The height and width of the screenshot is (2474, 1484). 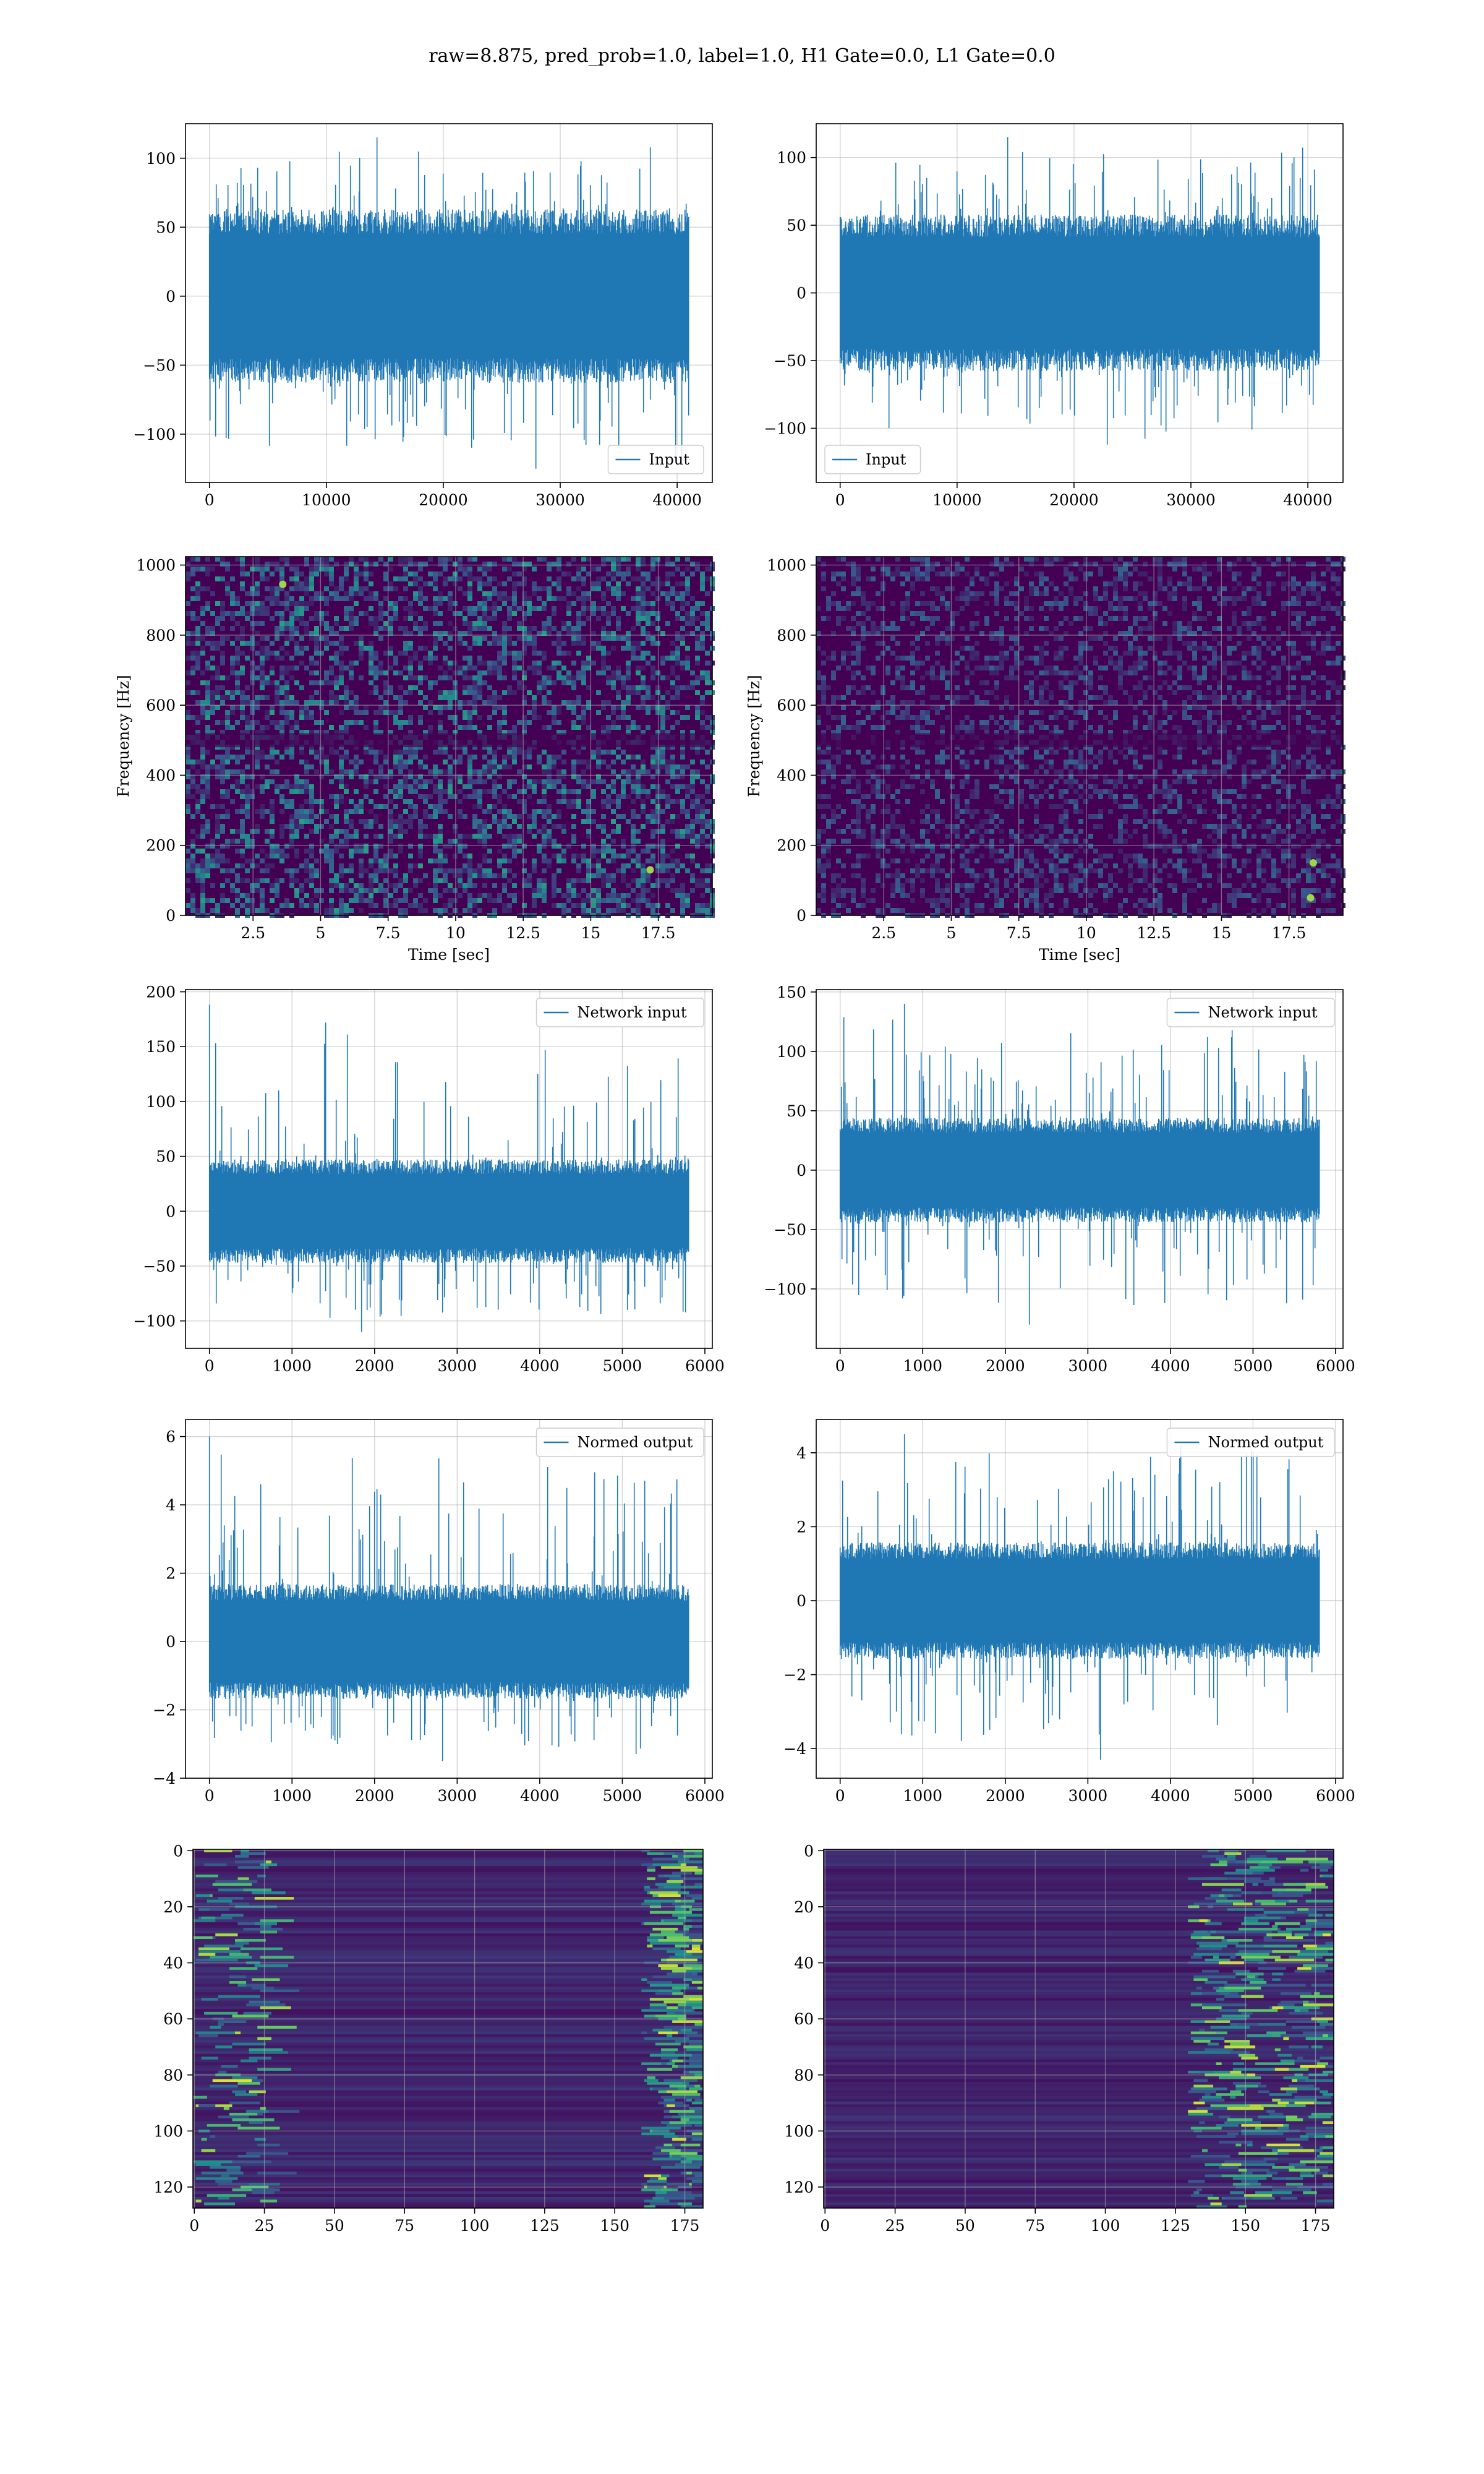 What do you see at coordinates (161, 705) in the screenshot?
I see `y-tick-label: 600` at bounding box center [161, 705].